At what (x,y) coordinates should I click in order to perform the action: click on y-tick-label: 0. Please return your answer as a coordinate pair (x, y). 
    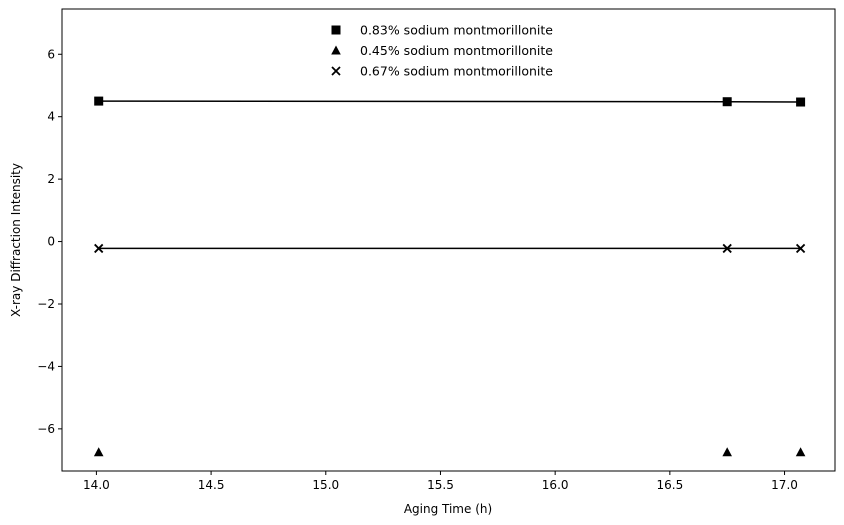
    Looking at the image, I should click on (51, 242).